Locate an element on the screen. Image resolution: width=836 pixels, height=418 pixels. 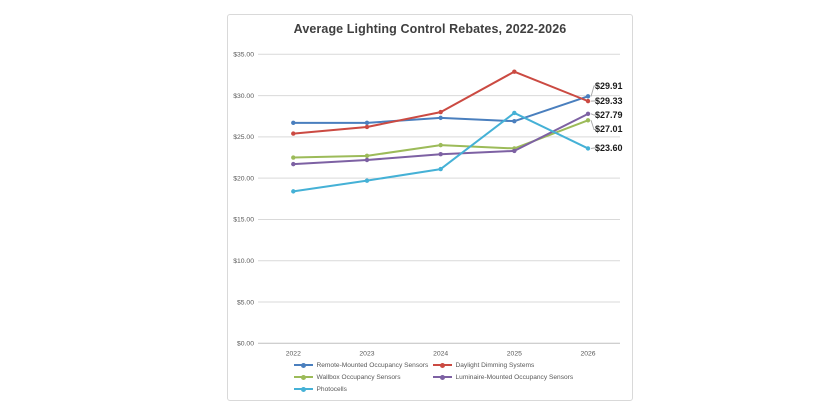
x-tick-label: 2026 is located at coordinates (587, 354).